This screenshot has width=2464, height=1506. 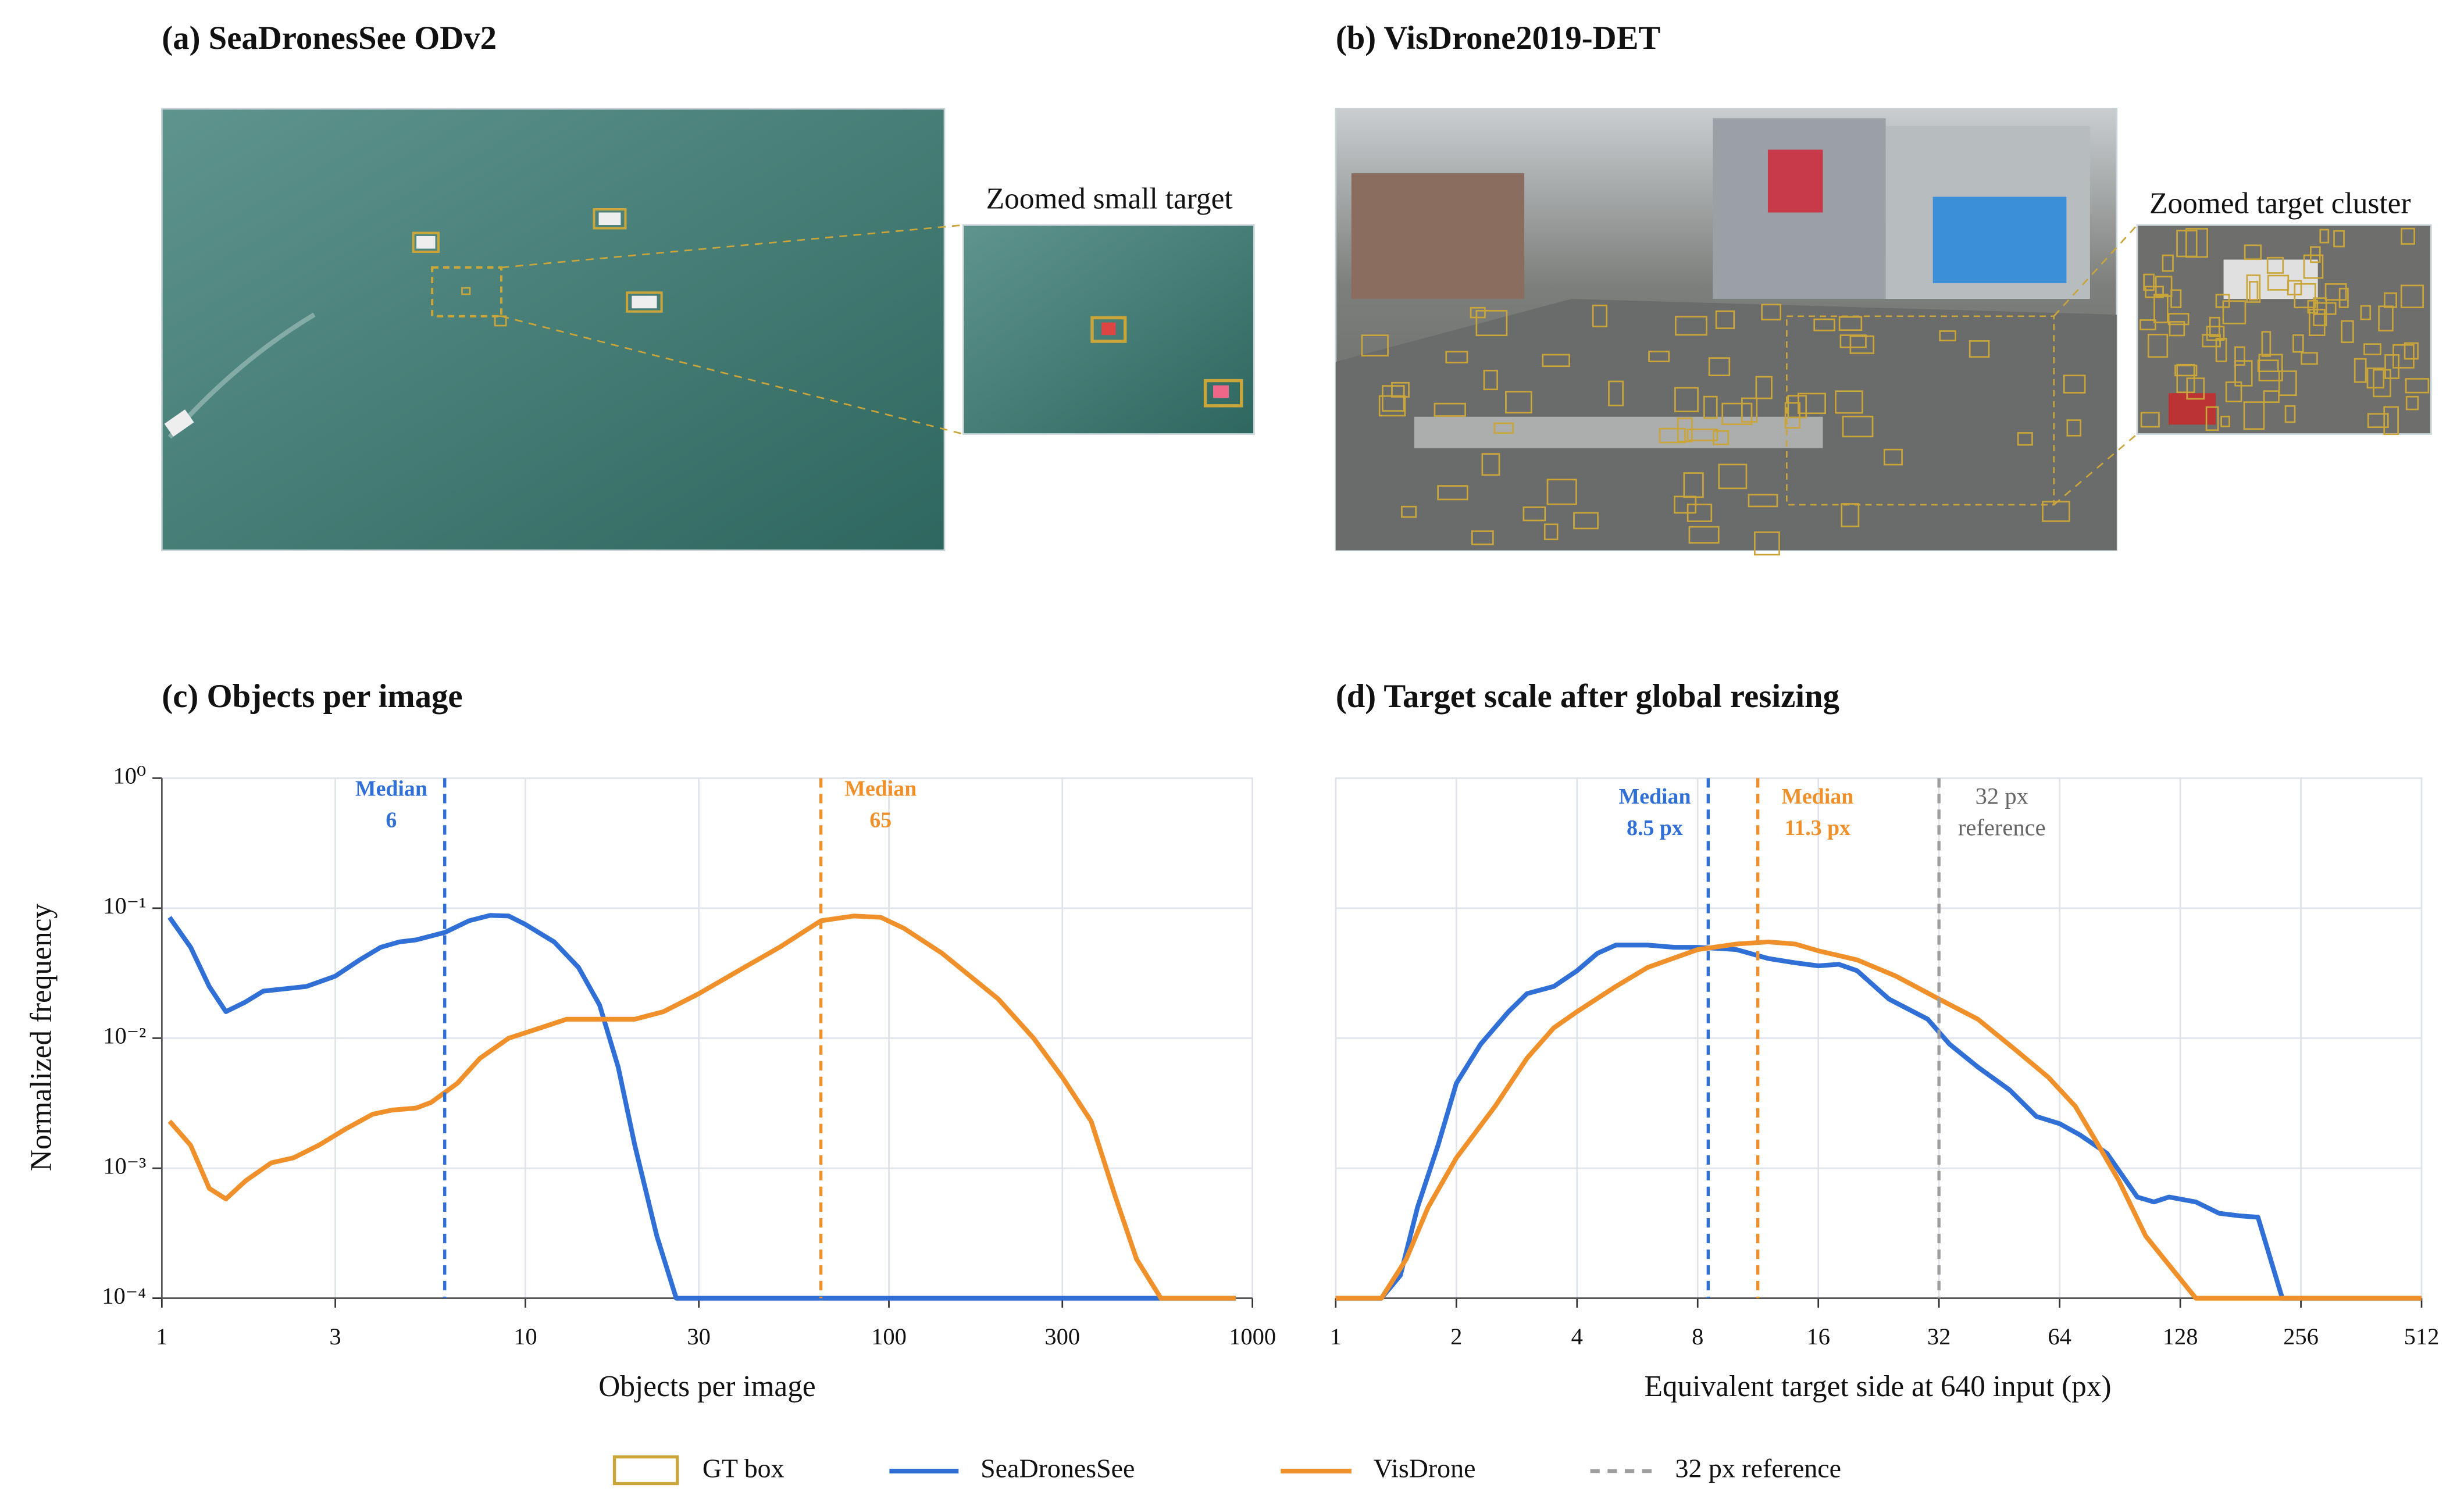 What do you see at coordinates (1456, 1336) in the screenshot?
I see `x-tick-label: 2` at bounding box center [1456, 1336].